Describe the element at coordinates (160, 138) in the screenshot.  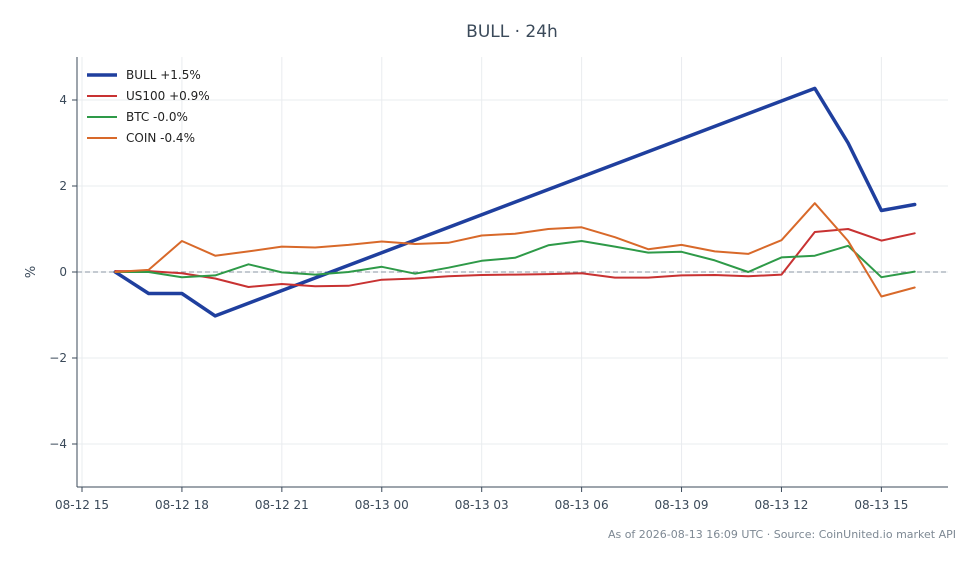
I see `legend-label: COIN -0.4%` at that location.